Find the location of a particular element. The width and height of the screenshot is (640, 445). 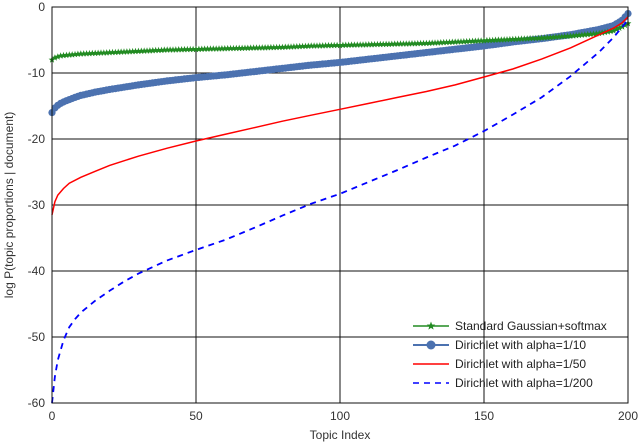

x-axis-title: Topic Index is located at coordinates (340, 435).